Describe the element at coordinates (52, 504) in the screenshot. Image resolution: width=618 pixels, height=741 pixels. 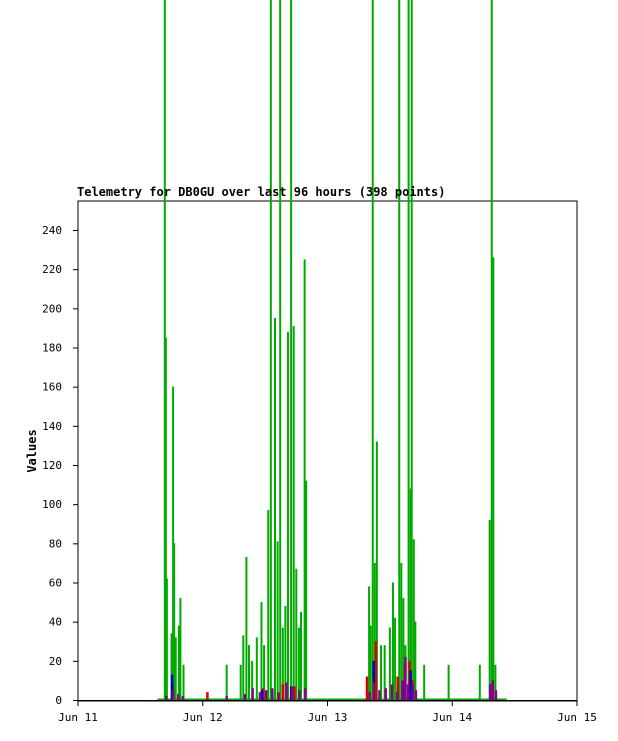
I see `y-tick-label: 100` at that location.